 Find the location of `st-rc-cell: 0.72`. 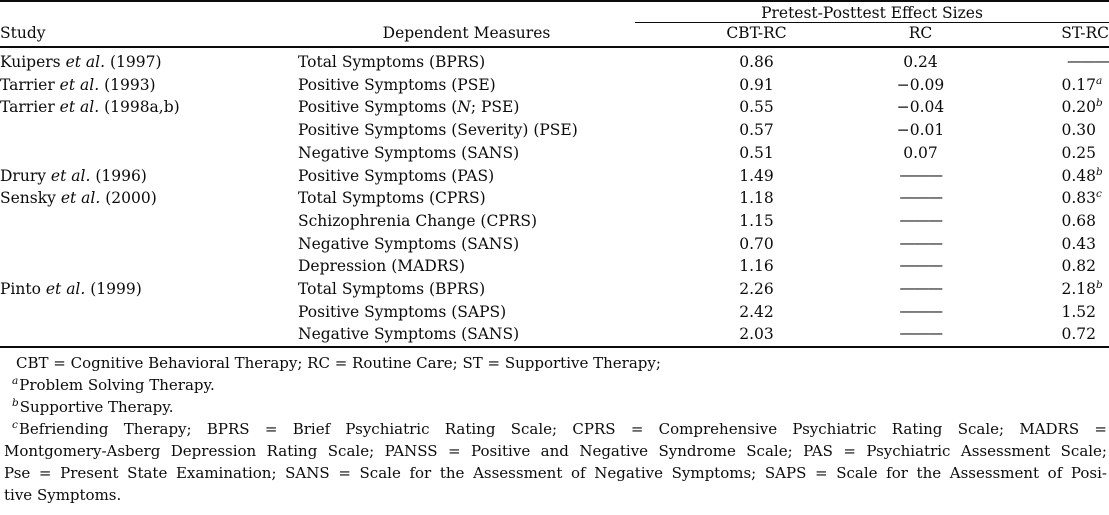

st-rc-cell: 0.72 is located at coordinates (1079, 334).